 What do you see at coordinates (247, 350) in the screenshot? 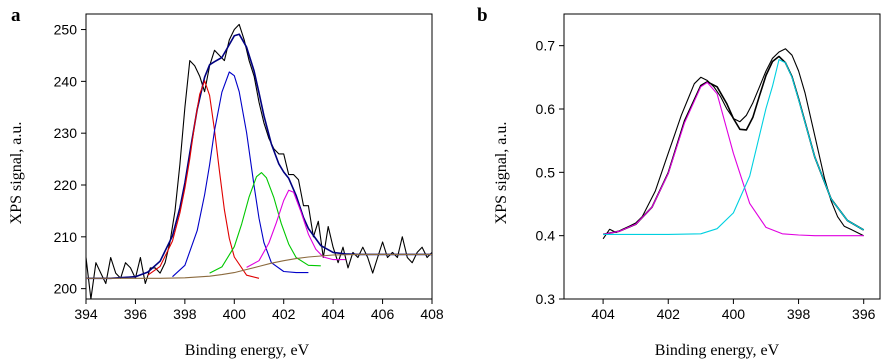
I see `x-axis-title-a: Binding energy, eV` at bounding box center [247, 350].